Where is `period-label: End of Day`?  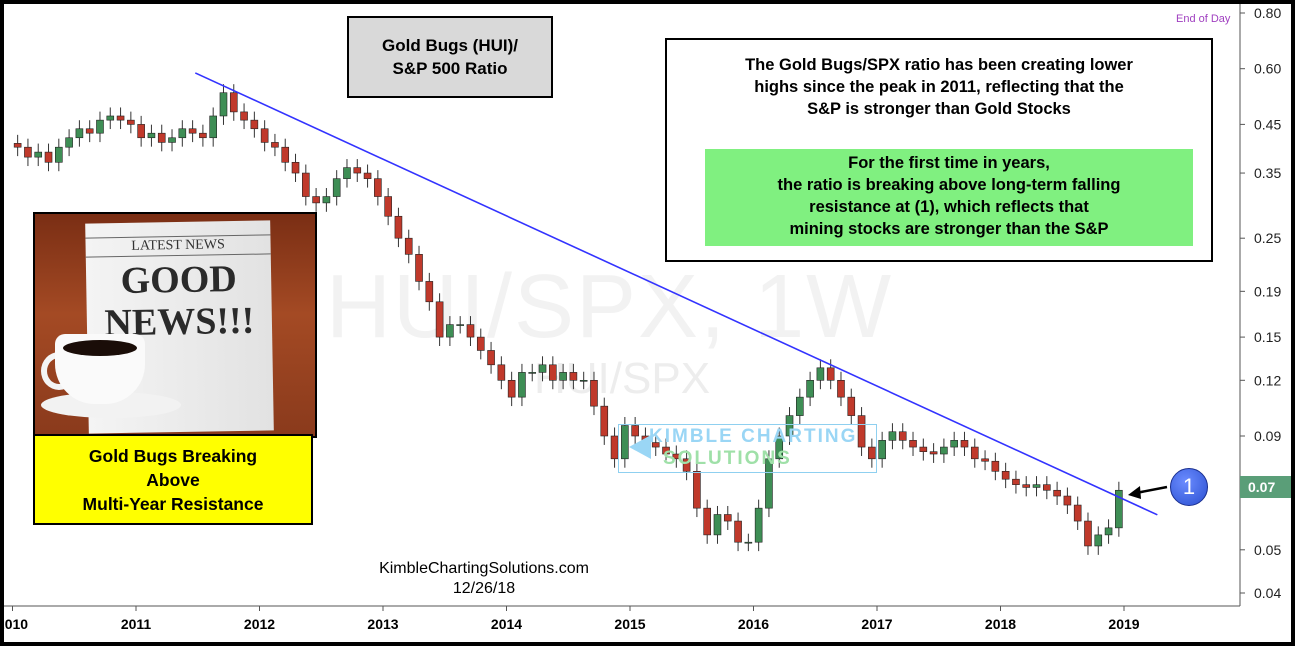 period-label: End of Day is located at coordinates (1203, 19).